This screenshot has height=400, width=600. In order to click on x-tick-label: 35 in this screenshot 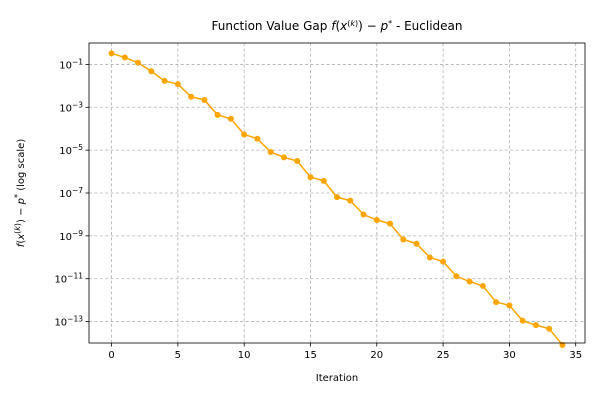, I will do `click(575, 355)`.